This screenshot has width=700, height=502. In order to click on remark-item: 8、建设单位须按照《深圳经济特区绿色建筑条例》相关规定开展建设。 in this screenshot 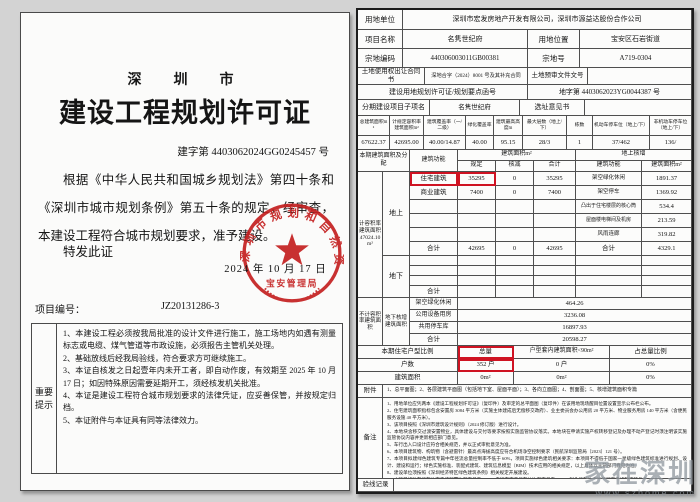, I will do `click(459, 472)`.